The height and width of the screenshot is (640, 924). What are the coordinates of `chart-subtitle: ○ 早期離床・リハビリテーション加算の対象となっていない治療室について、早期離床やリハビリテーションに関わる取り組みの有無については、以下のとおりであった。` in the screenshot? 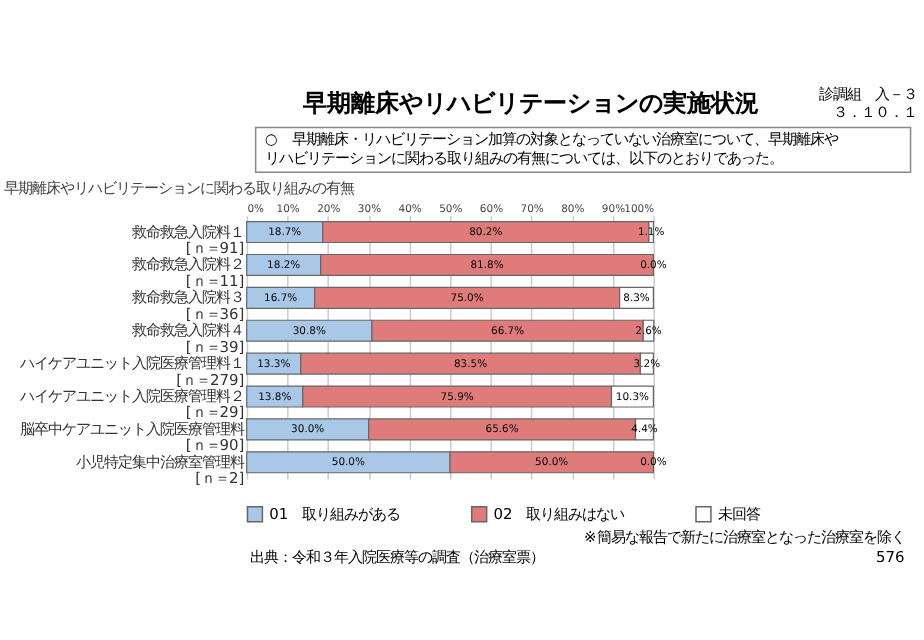 It's located at (551, 148).